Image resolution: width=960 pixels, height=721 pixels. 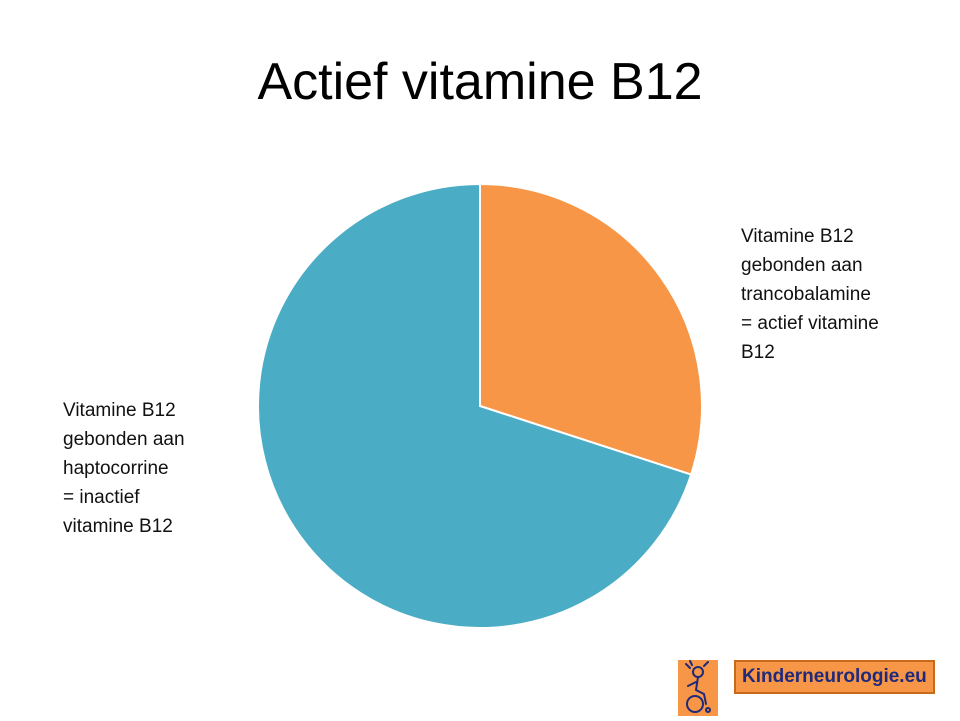 What do you see at coordinates (810, 323) in the screenshot?
I see `slice-label-line: = actief vitamine` at bounding box center [810, 323].